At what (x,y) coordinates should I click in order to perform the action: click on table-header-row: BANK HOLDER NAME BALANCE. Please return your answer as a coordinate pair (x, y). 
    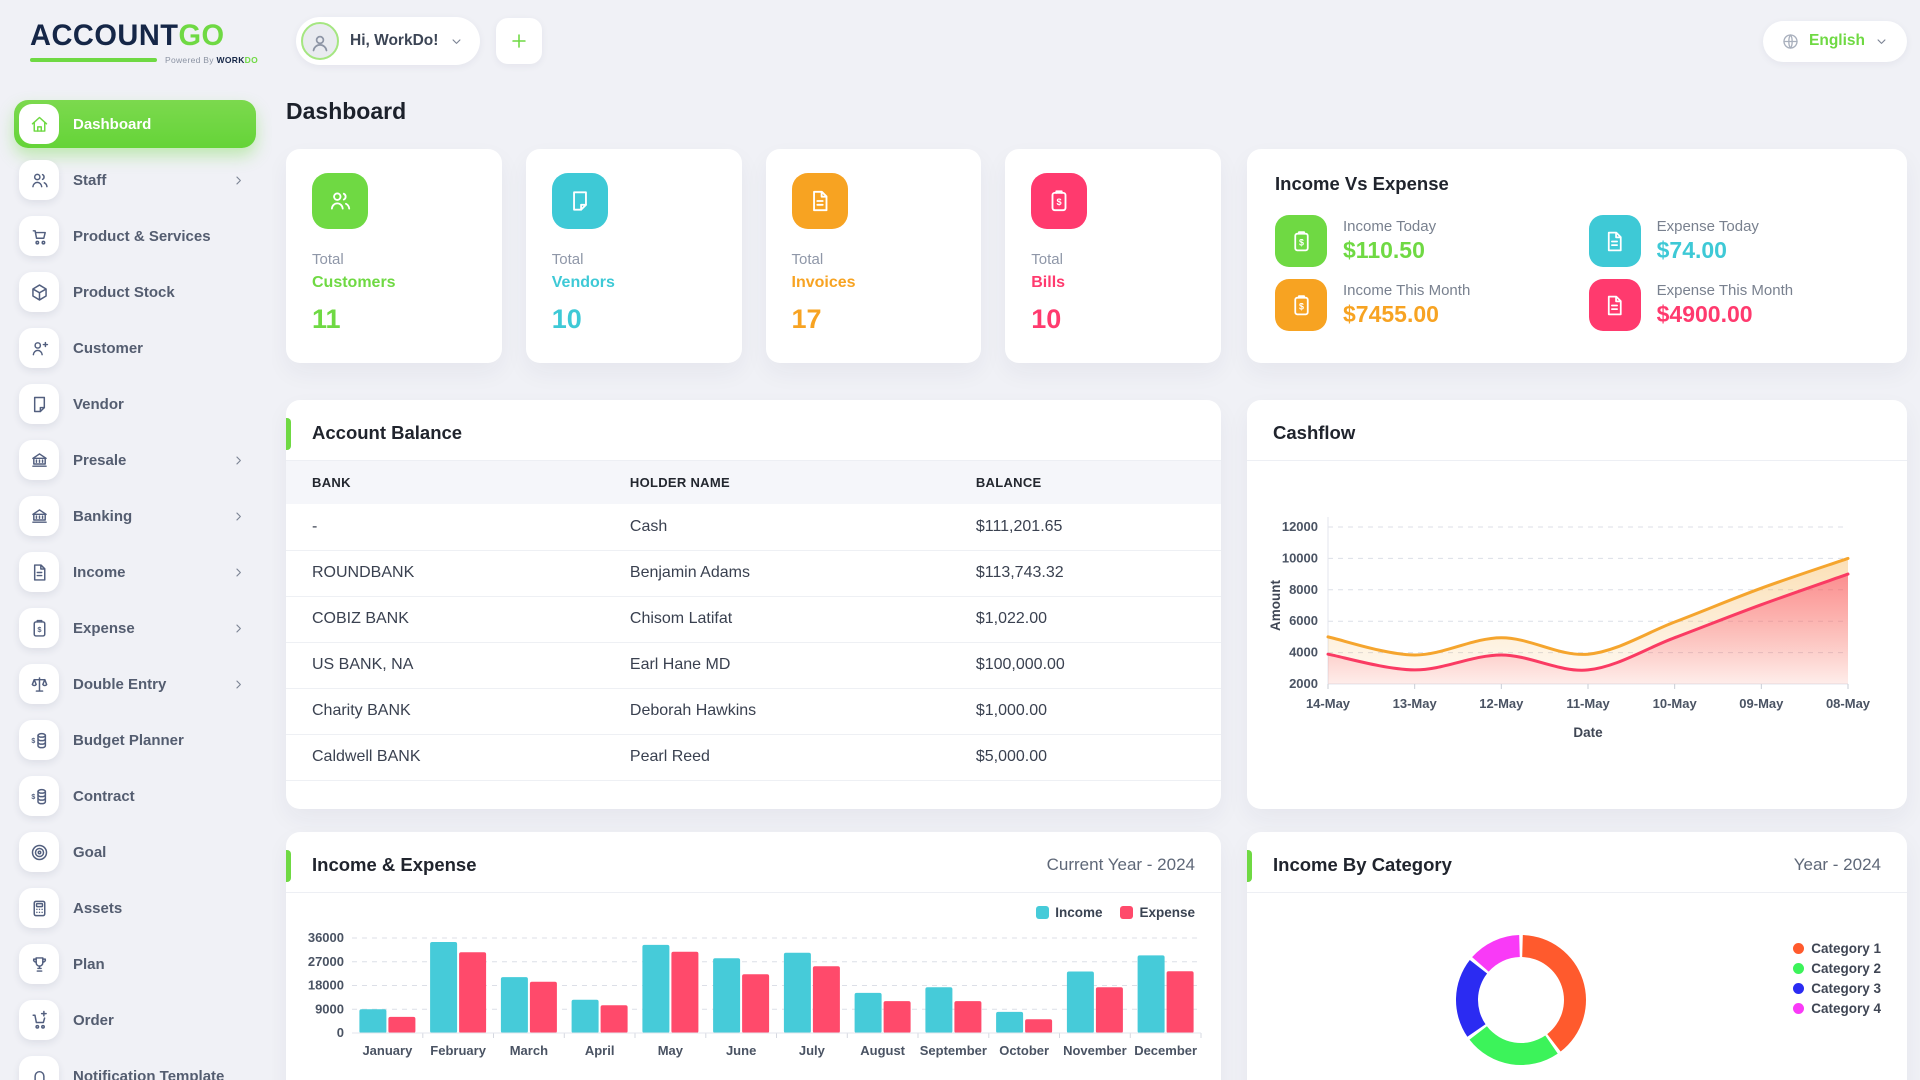
    Looking at the image, I should click on (753, 482).